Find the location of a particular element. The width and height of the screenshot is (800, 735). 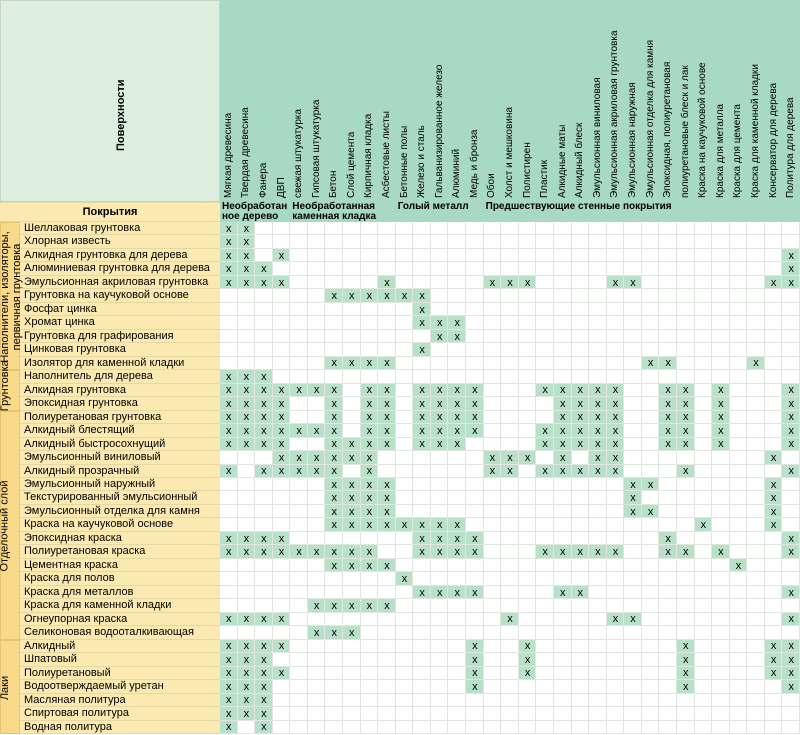

column-header: Пластик is located at coordinates (545, 178).